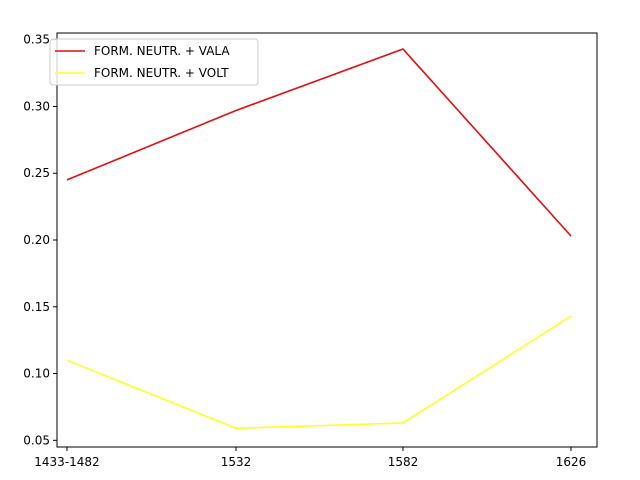 The image size is (640, 480). I want to click on y-axis: 0.05 0.10 0.15 0.20 0.25 0.30 0.35, so click(40, 240).